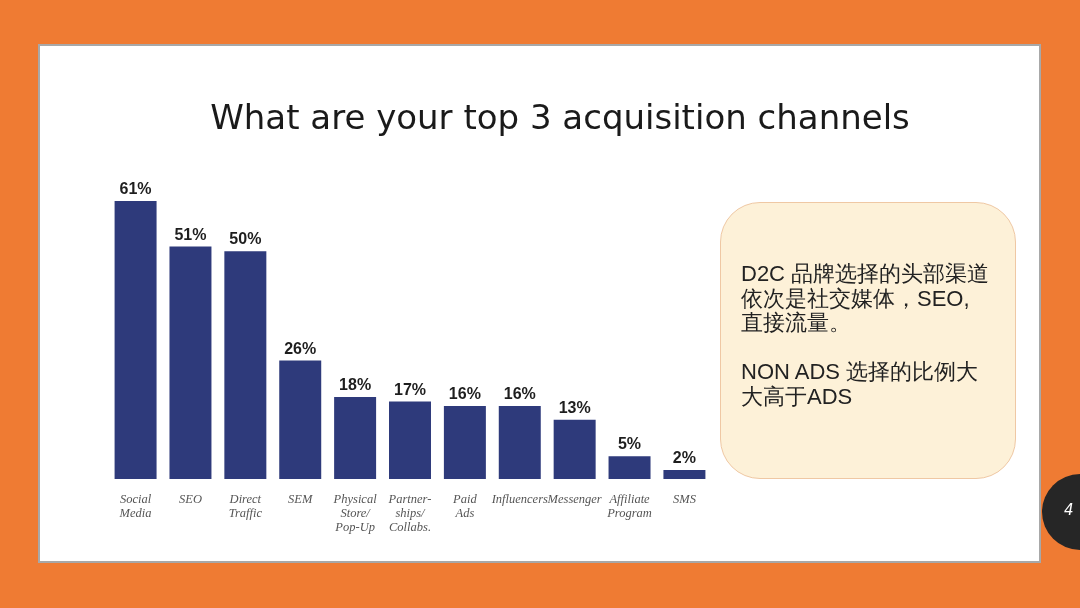 The image size is (1080, 608). I want to click on x-tick-label: SMS, so click(684, 498).